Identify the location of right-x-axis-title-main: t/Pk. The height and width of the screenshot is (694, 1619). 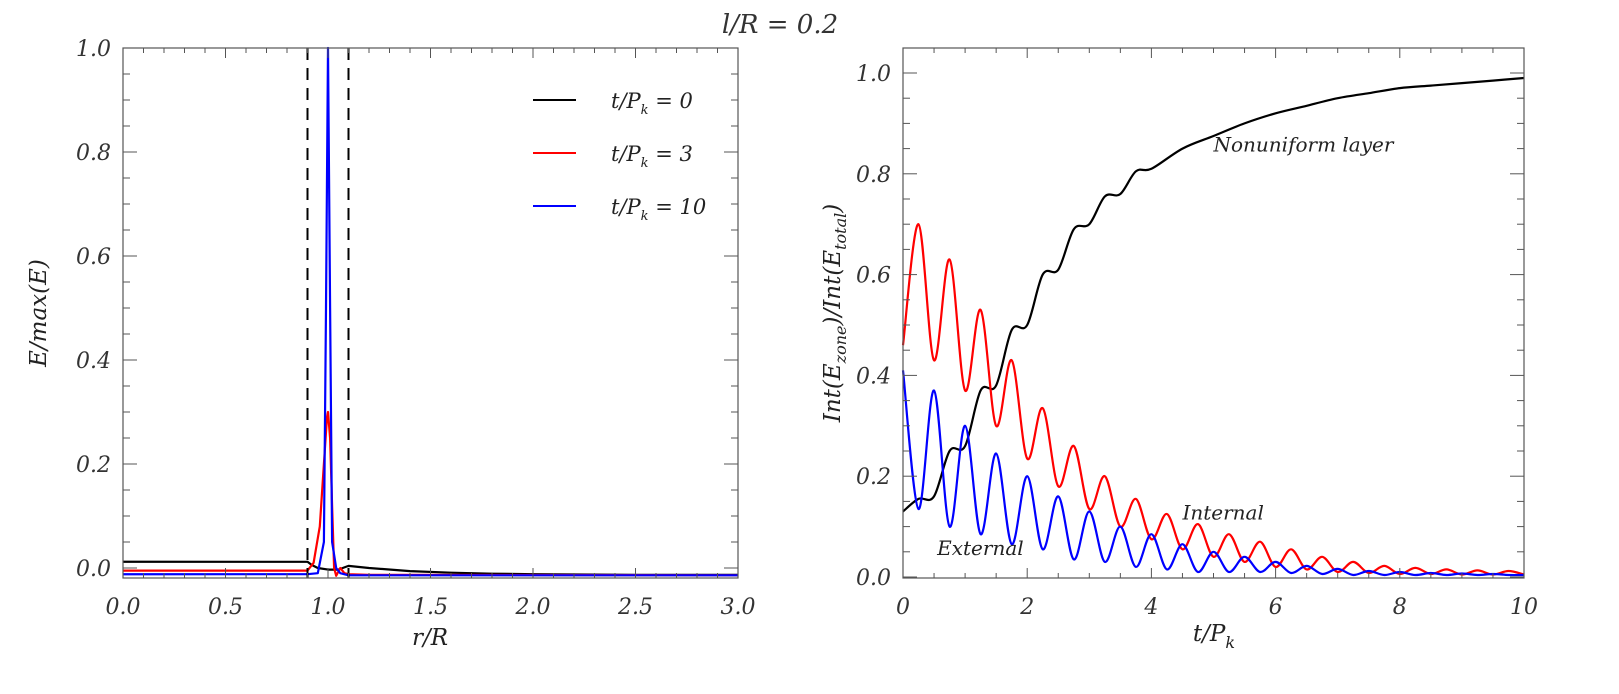
(1214, 636).